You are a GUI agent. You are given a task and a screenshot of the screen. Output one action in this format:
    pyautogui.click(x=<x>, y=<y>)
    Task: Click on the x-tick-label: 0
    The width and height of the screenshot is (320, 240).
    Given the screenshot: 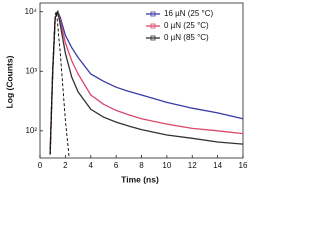 What is the action you would take?
    pyautogui.click(x=40, y=165)
    